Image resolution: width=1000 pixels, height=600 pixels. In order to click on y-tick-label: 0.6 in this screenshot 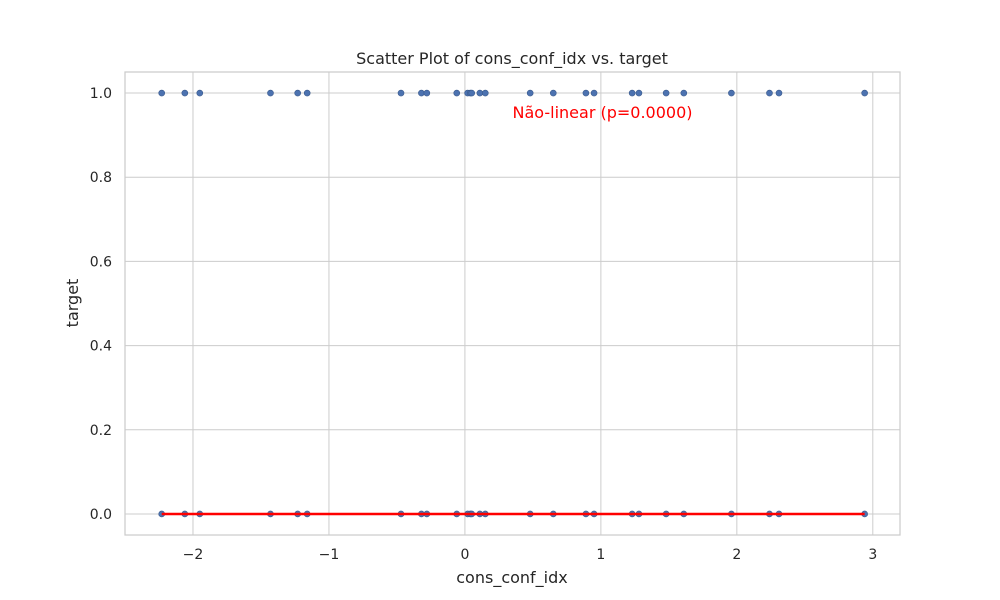, I will do `click(101, 262)`.